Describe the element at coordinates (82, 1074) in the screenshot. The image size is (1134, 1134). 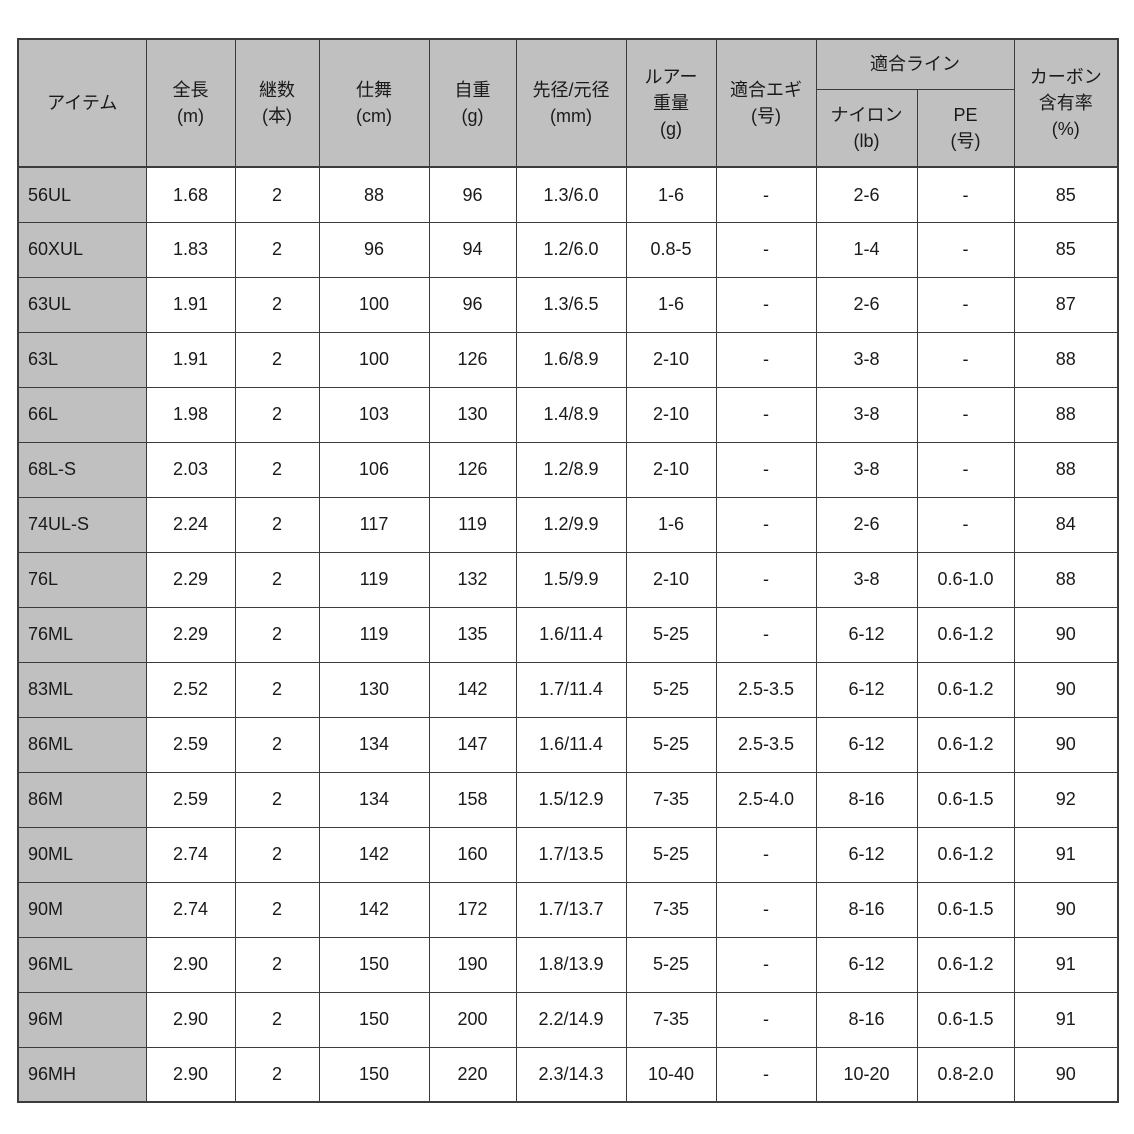
I see `item-cell: 96MH` at that location.